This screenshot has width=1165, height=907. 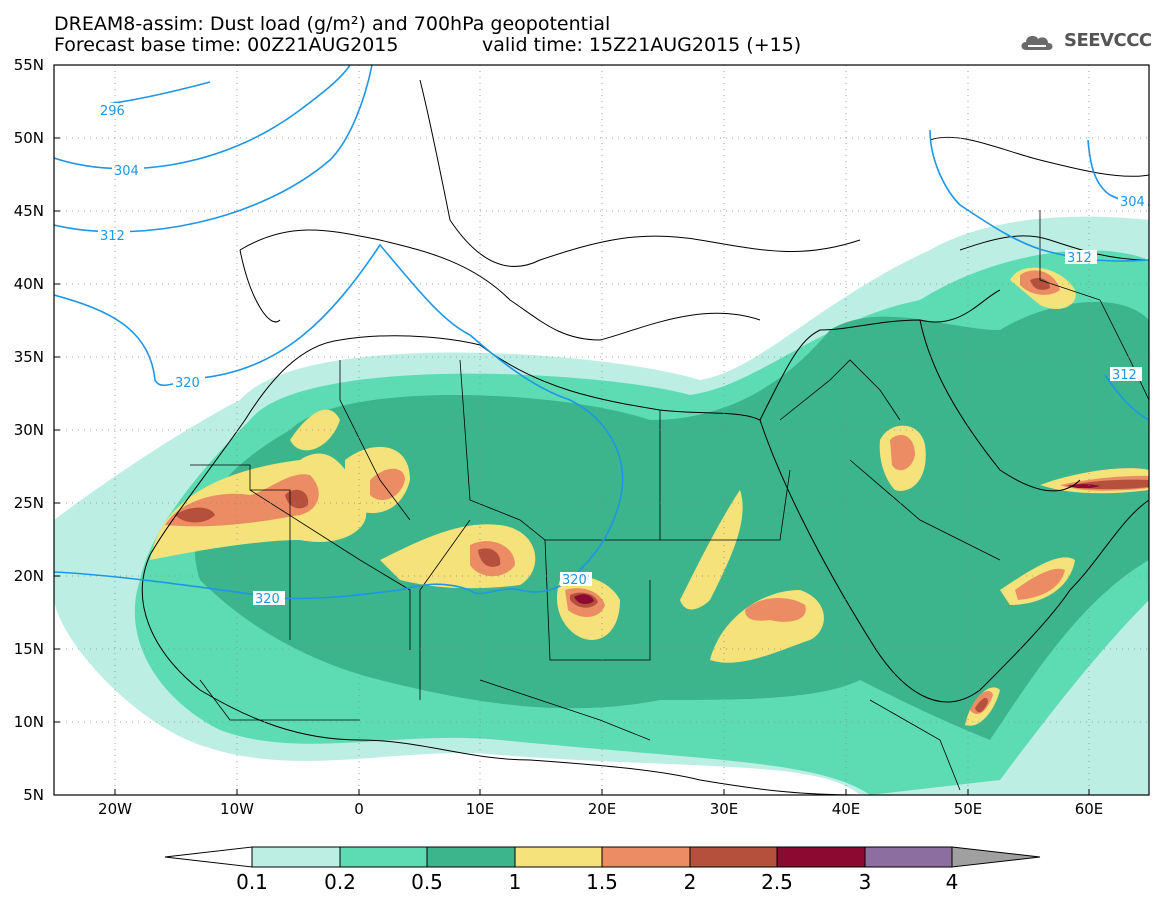 I want to click on colorbar-label: 2.5, so click(x=777, y=882).